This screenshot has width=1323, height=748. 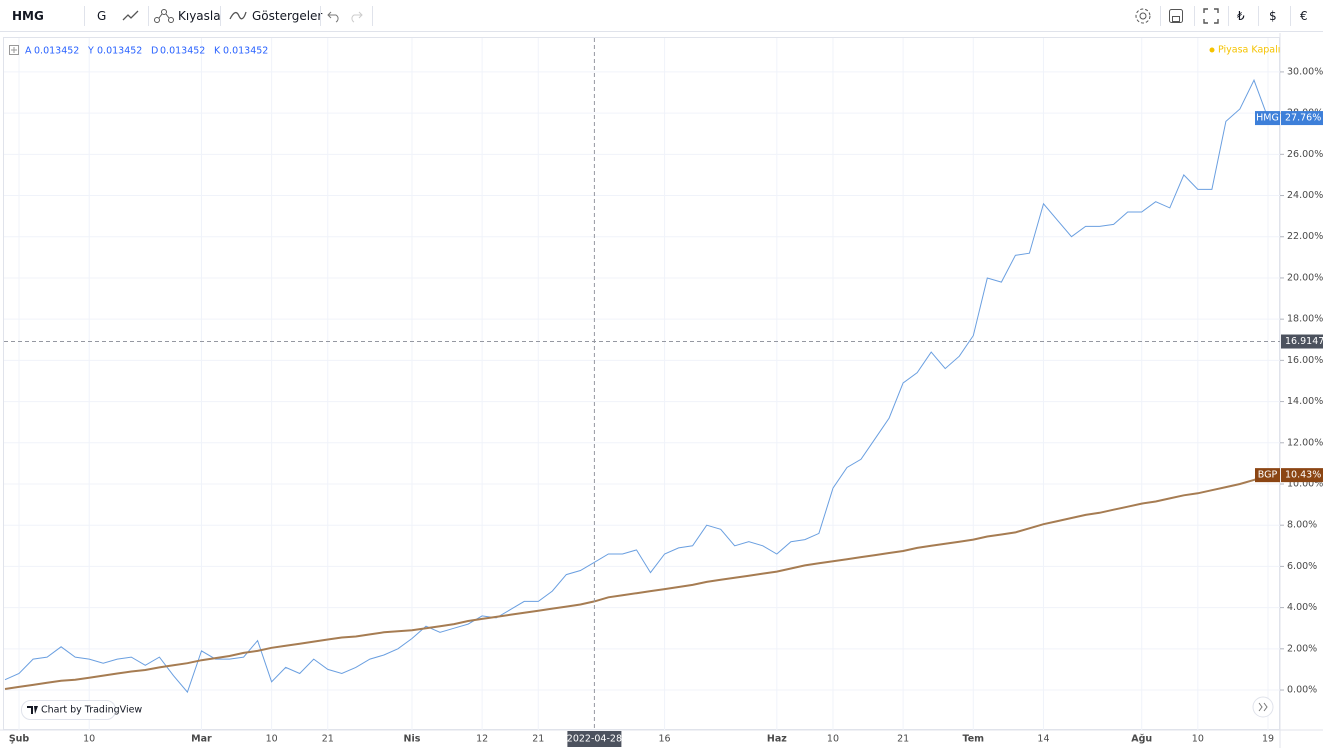 What do you see at coordinates (164, 23) in the screenshot?
I see `compare-icon` at bounding box center [164, 23].